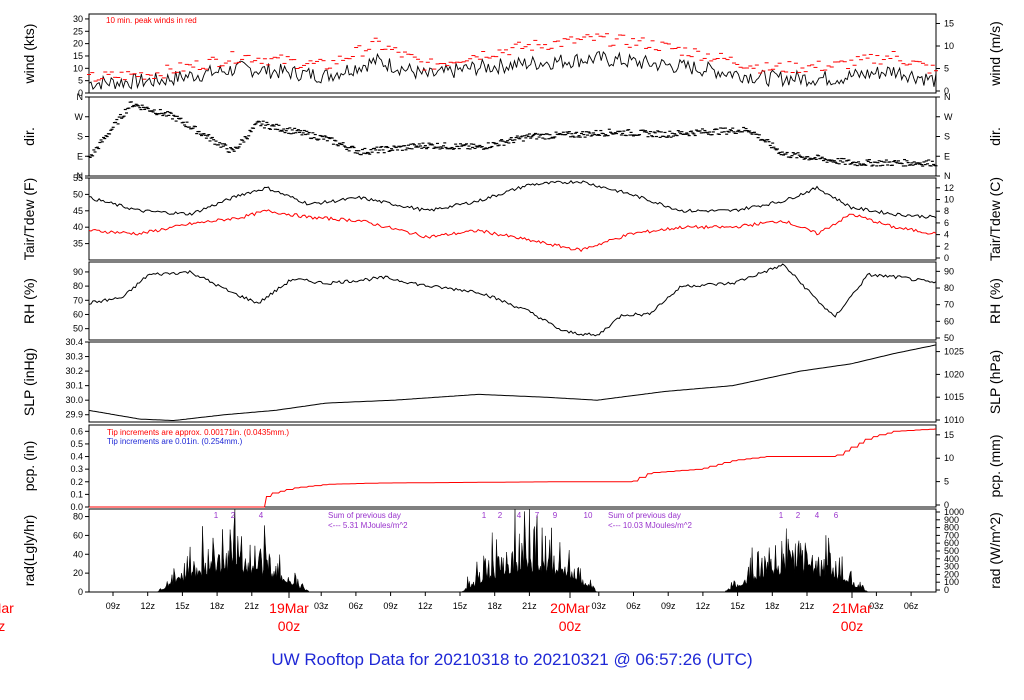 This screenshot has width=1024, height=700. Describe the element at coordinates (78, 314) in the screenshot. I see `ytick-label-rh: 60` at that location.